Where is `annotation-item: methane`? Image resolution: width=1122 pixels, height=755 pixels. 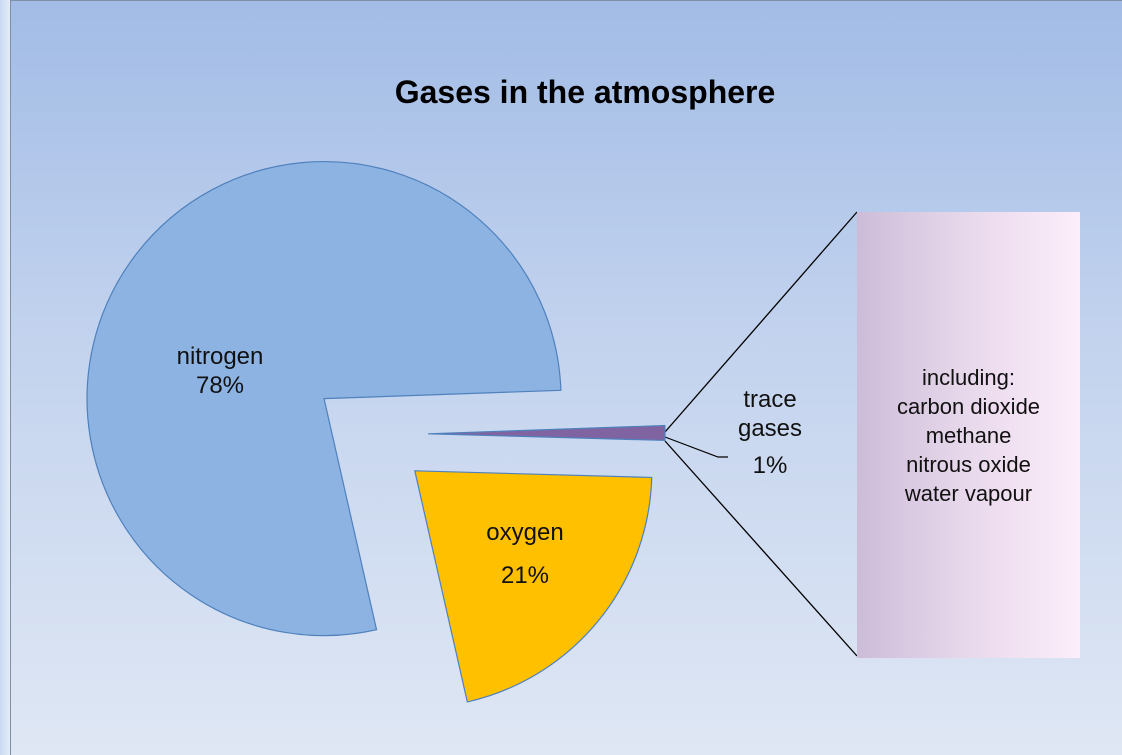
annotation-item: methane is located at coordinates (968, 435).